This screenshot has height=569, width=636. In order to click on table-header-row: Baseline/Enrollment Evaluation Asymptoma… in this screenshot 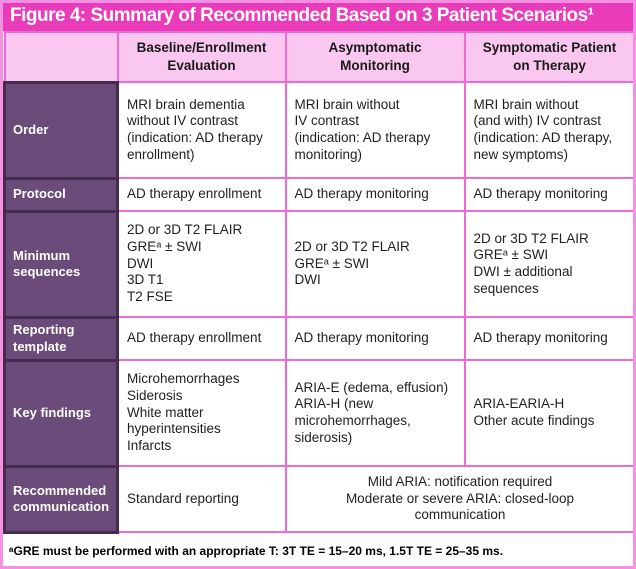, I will do `click(318, 57)`.